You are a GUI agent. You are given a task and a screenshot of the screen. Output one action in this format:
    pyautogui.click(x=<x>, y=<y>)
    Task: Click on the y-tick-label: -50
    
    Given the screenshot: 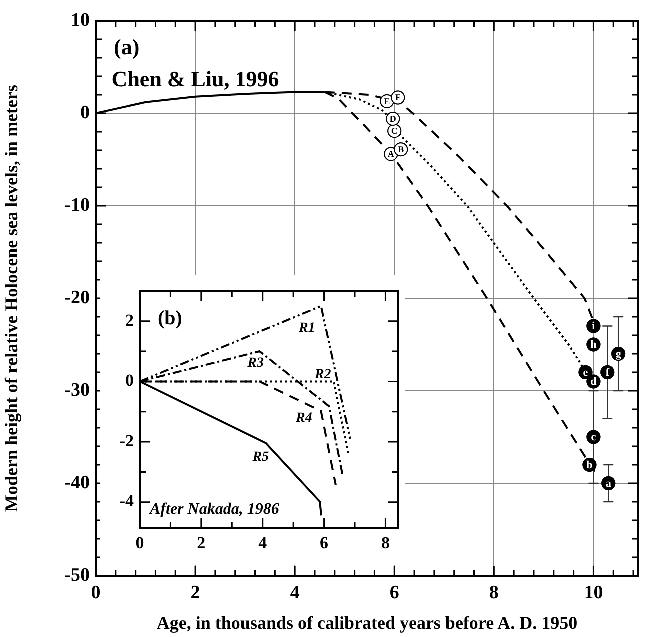 What is the action you would take?
    pyautogui.click(x=77, y=575)
    